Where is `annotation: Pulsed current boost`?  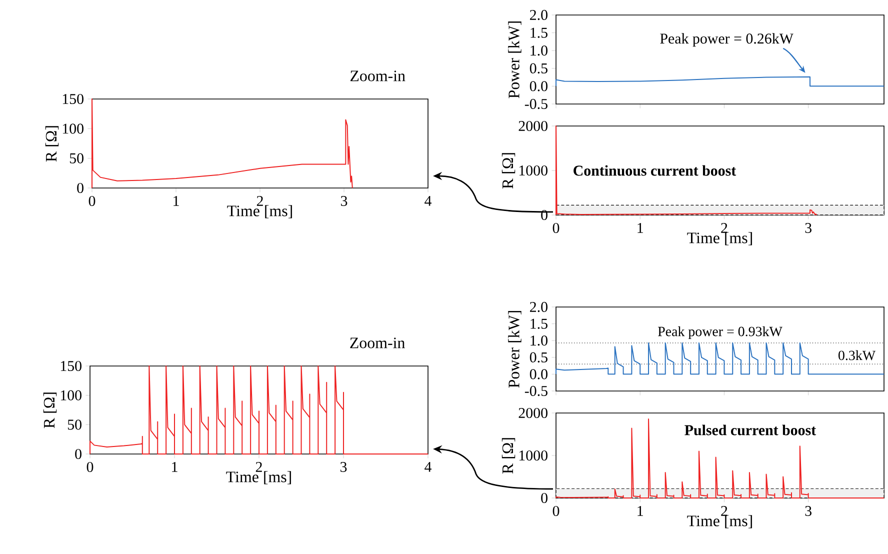 annotation: Pulsed current boost is located at coordinates (750, 430).